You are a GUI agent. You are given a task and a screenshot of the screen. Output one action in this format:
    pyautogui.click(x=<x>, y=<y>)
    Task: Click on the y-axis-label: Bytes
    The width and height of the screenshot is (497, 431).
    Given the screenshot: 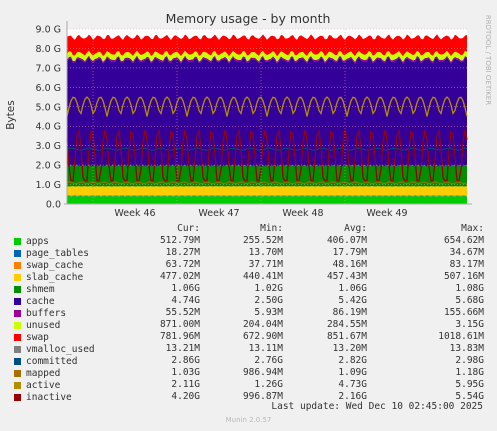 What is the action you would take?
    pyautogui.click(x=11, y=114)
    